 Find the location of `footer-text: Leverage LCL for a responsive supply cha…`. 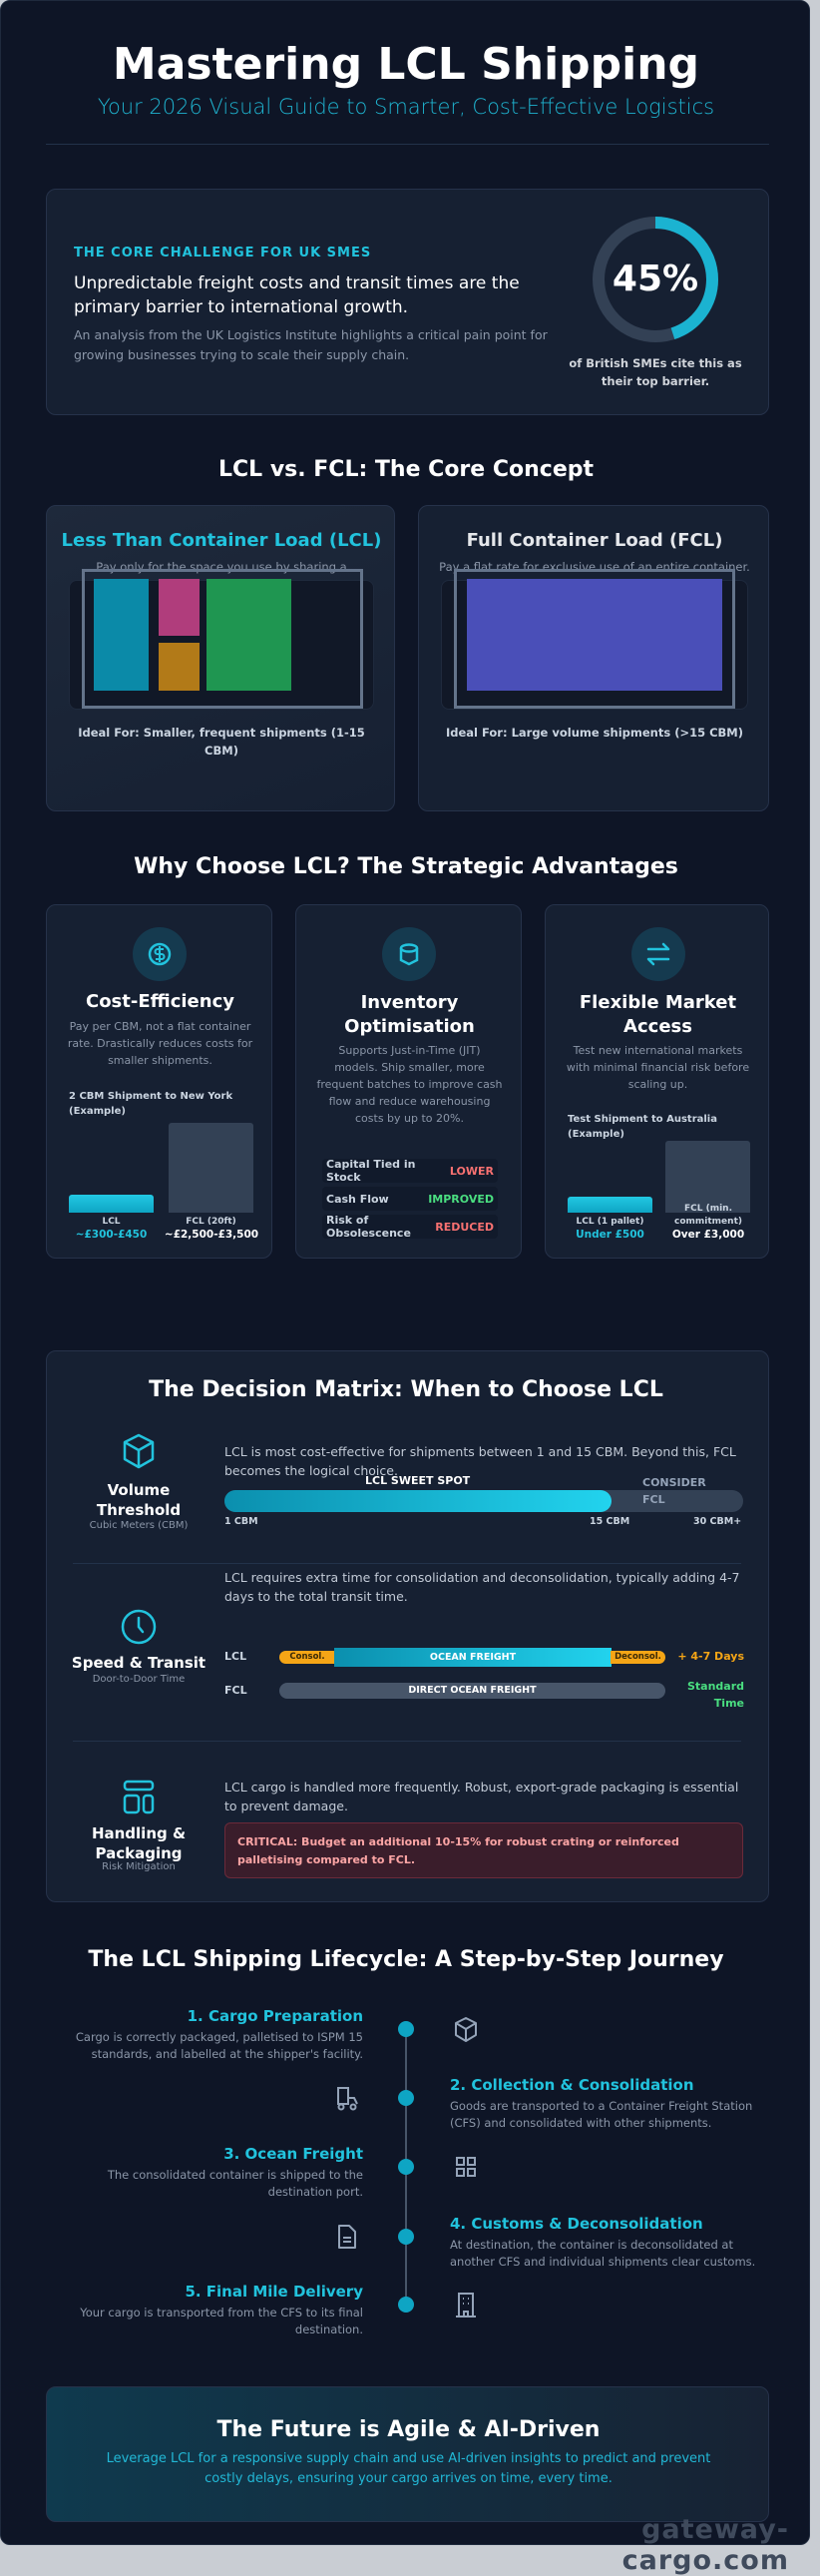

footer-text: Leverage LCL for a responsive supply cha… is located at coordinates (408, 2469).